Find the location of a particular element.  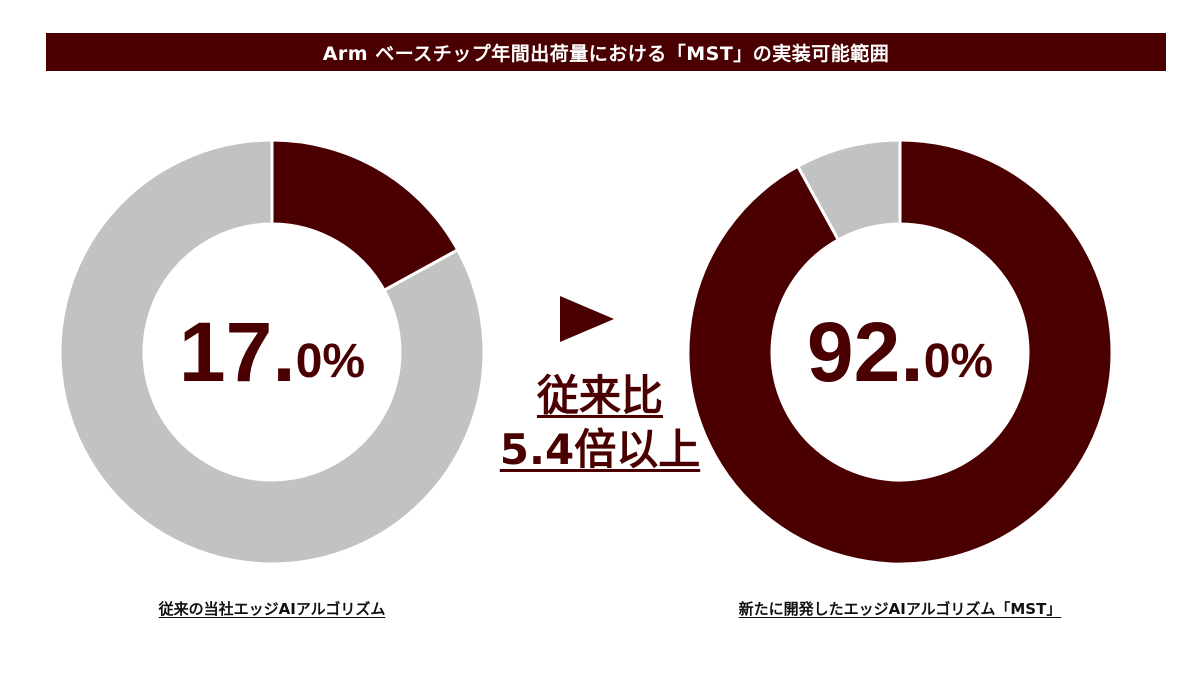

chart-title: Arm ベースチップ年間出荷量における「MST」の実装可能範囲 is located at coordinates (606, 53).